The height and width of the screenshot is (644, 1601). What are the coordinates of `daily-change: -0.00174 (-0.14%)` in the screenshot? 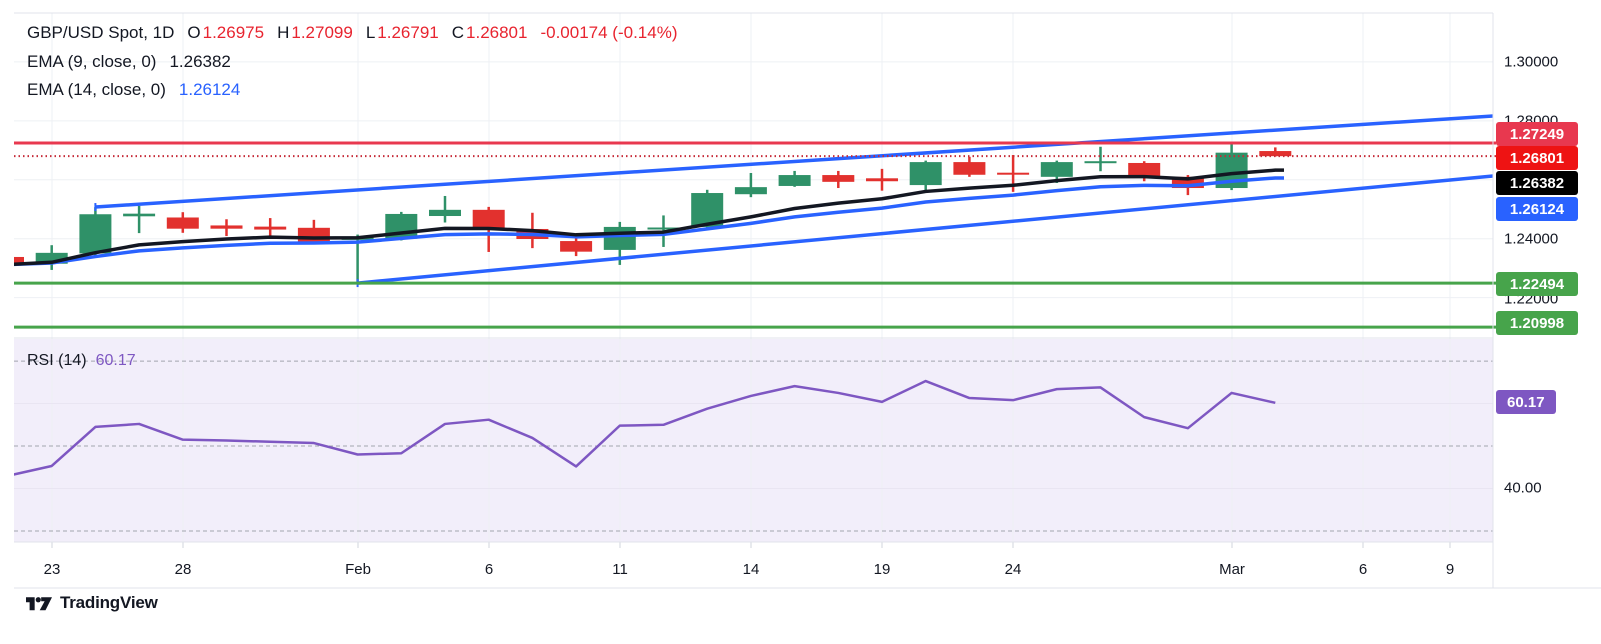 It's located at (609, 32).